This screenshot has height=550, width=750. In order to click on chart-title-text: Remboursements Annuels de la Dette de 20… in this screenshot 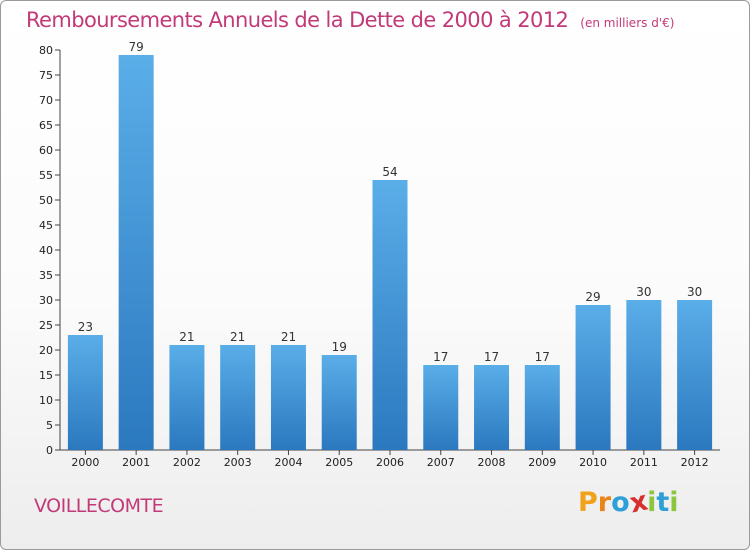, I will do `click(297, 20)`.